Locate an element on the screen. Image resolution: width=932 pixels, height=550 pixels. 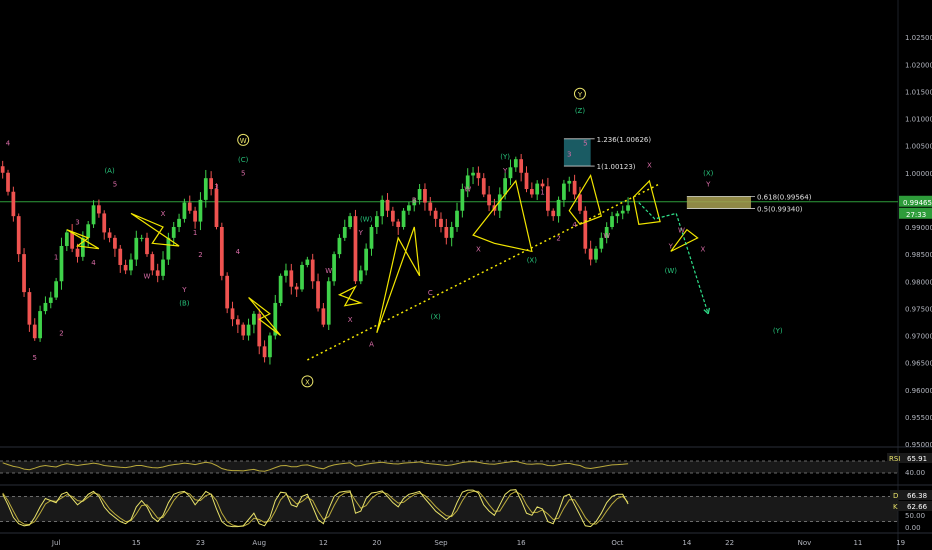
time-axis: Jul1523Aug1220Sep16Oct1422Nov1119Dec is located at coordinates (491, 543).